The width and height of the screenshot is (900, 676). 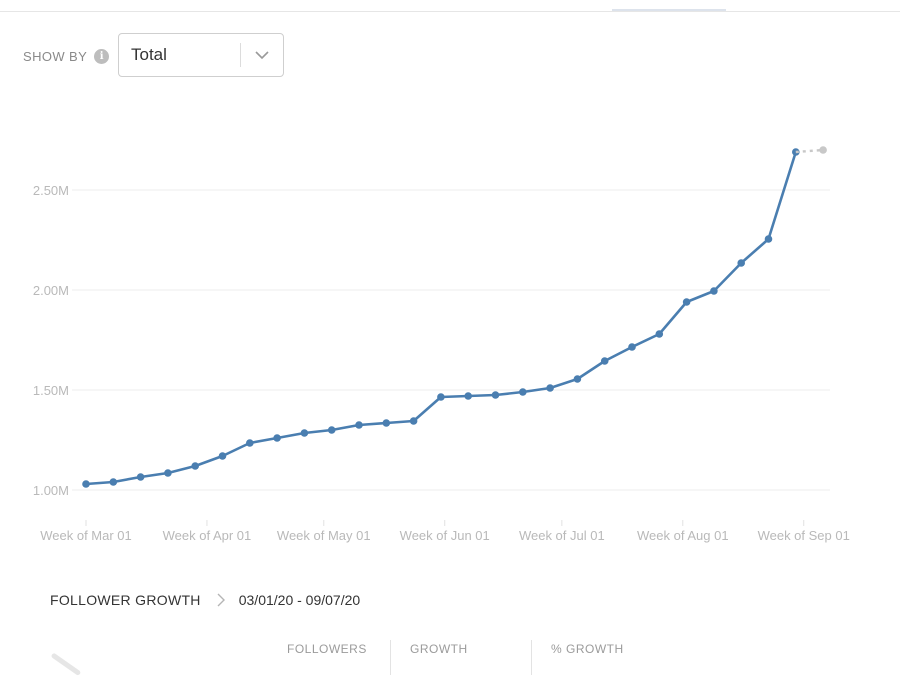 What do you see at coordinates (51, 290) in the screenshot?
I see `y-tick-label: 2.00M` at bounding box center [51, 290].